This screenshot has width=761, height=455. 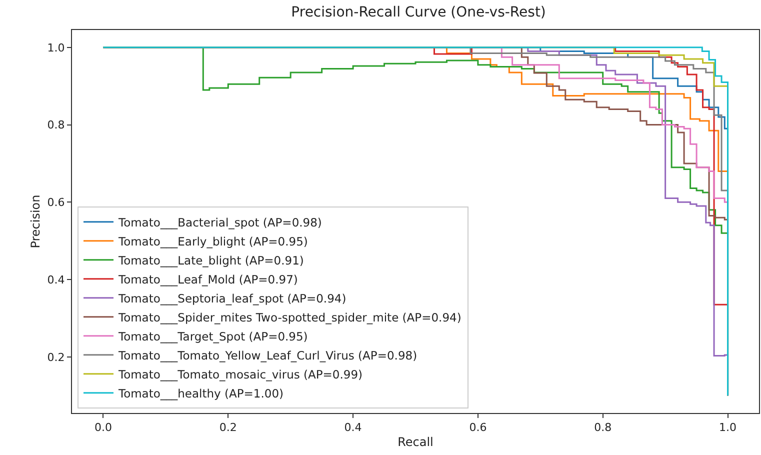 I want to click on legend-label: Tomato___Spider_mites Two-spotted_spider_mite (AP=0.94), so click(x=289, y=317).